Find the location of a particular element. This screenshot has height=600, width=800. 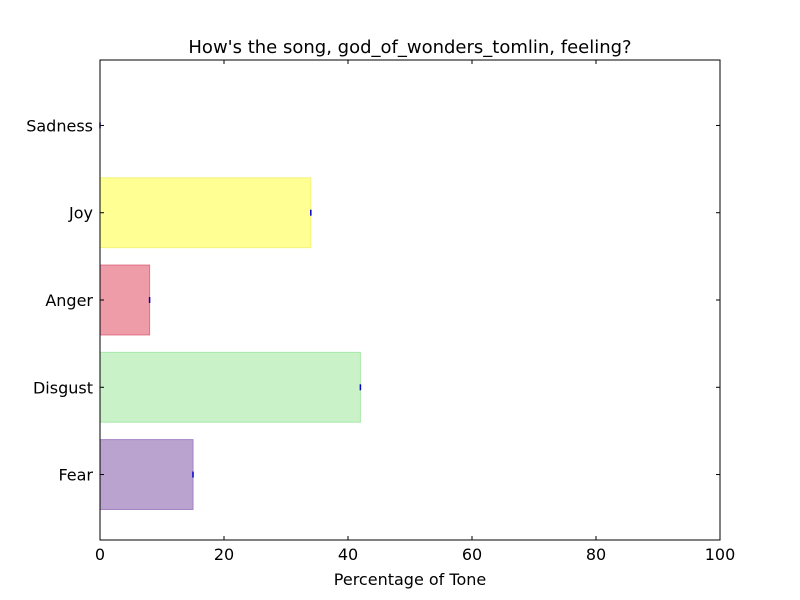

x-tick-label-2: 40 is located at coordinates (348, 554).